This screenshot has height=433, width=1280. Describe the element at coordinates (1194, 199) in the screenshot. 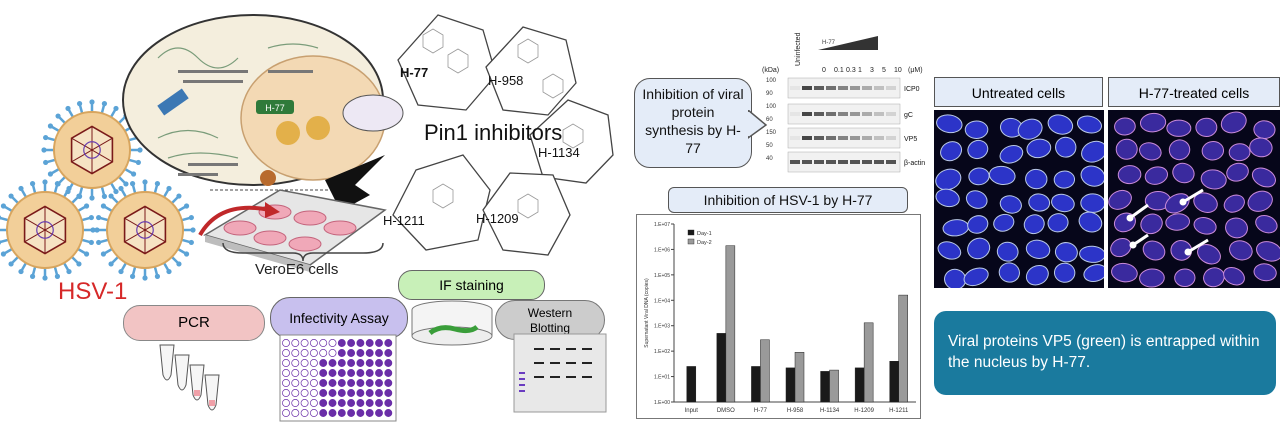

I see `treated-cells-image` at that location.